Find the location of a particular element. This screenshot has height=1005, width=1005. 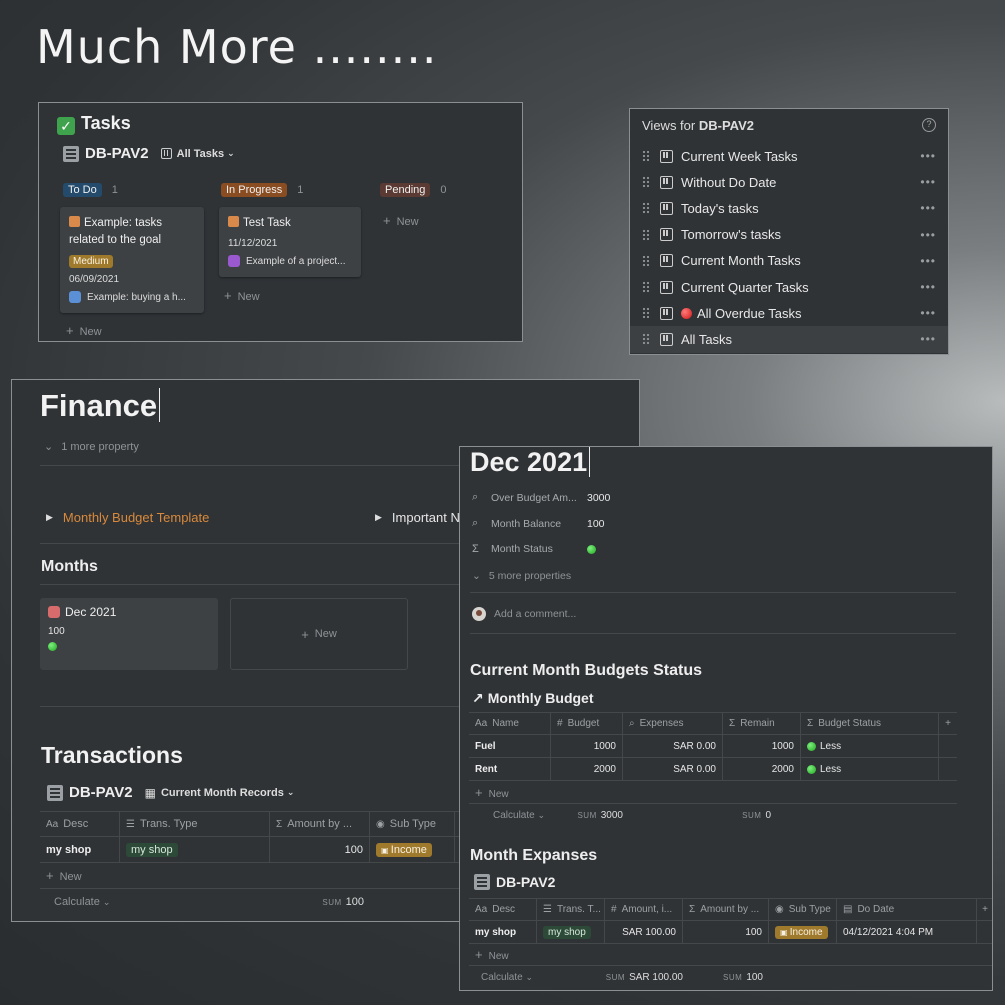

cell-remain: 1000 is located at coordinates (762, 746).